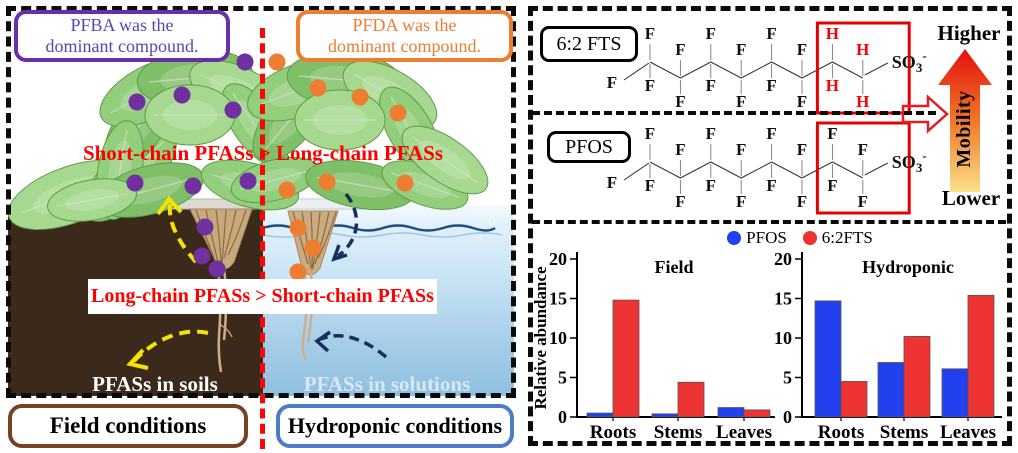 The width and height of the screenshot is (1018, 453). I want to click on pfda-callout-box: PFDA was the dominant compound., so click(404, 36).